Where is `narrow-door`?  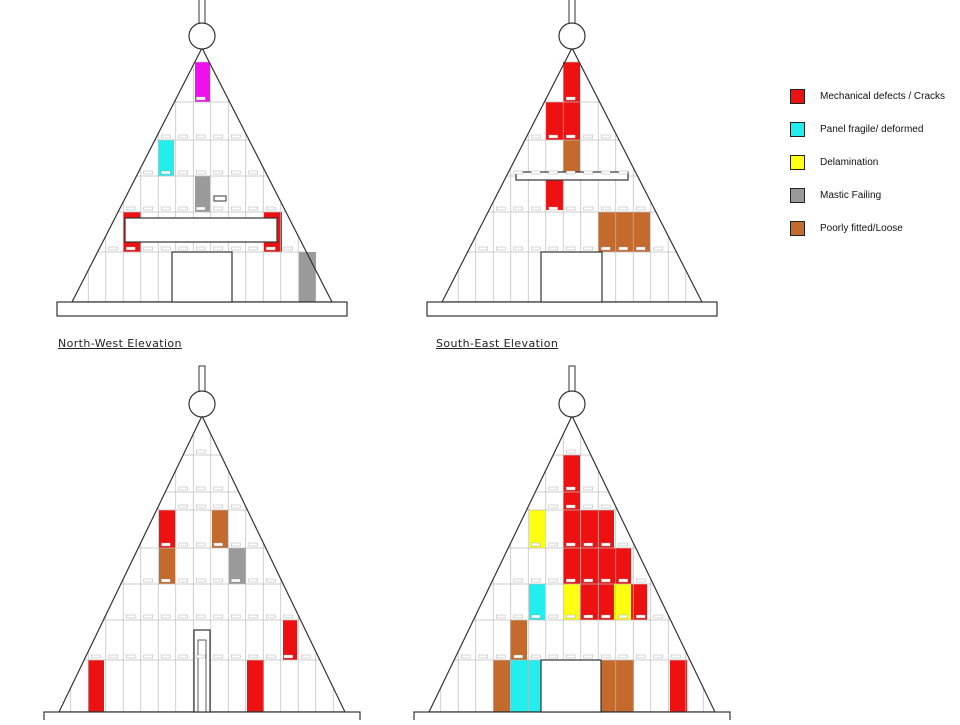 narrow-door is located at coordinates (202, 671).